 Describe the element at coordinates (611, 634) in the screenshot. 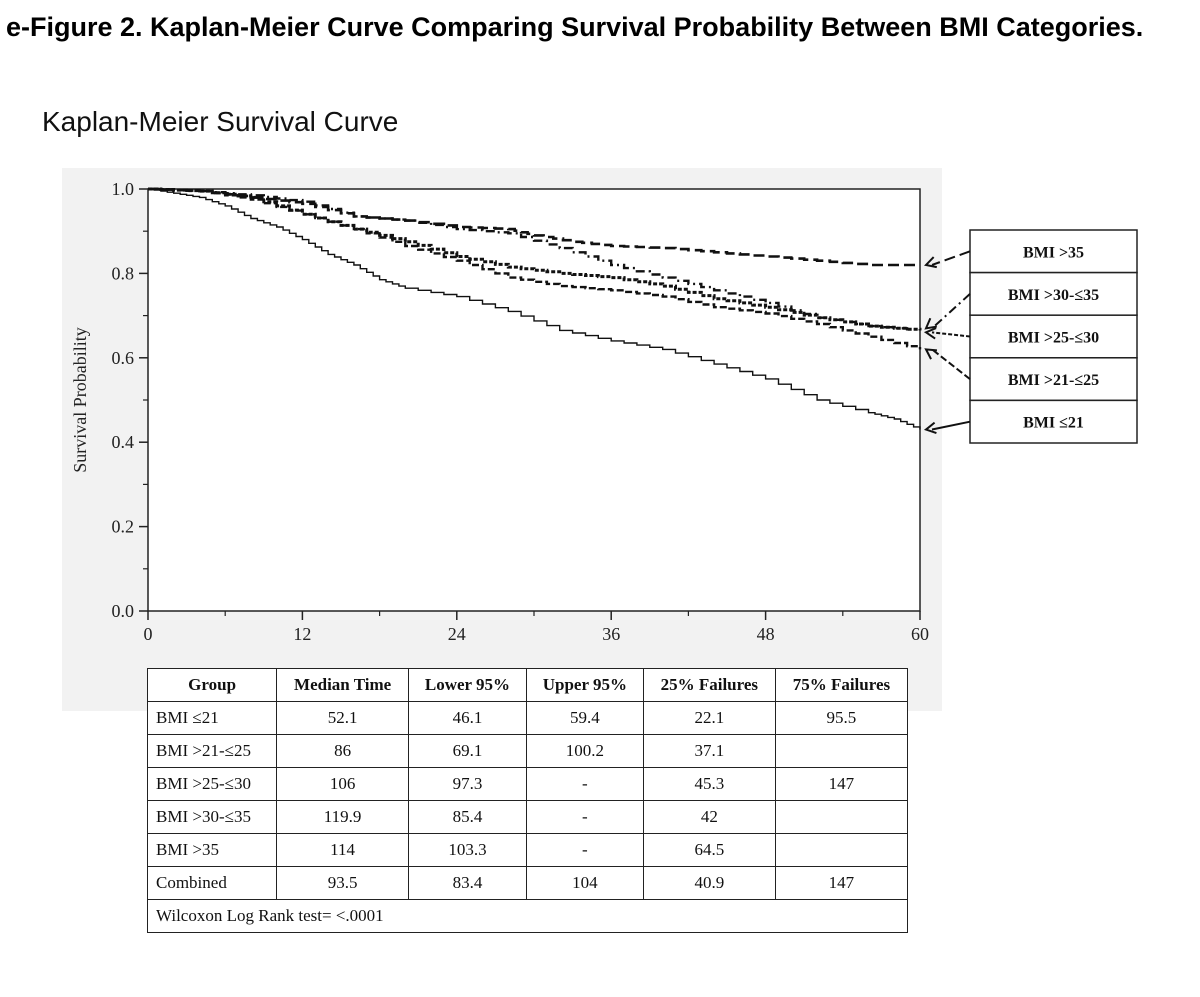

I see `x-tick-label: 36` at that location.